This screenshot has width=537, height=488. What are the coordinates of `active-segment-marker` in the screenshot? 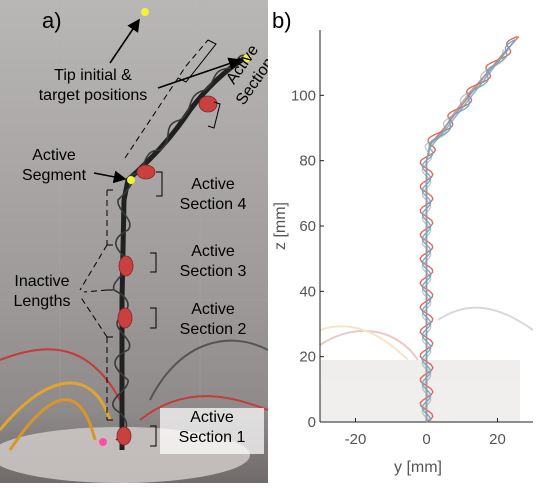 It's located at (131, 180).